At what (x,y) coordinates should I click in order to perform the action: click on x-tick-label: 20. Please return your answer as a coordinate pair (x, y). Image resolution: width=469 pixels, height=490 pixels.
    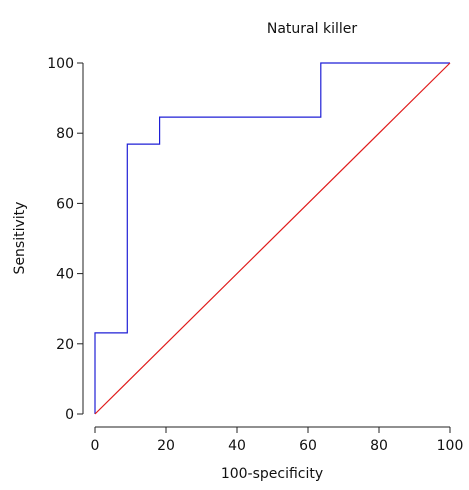
    Looking at the image, I should click on (166, 446).